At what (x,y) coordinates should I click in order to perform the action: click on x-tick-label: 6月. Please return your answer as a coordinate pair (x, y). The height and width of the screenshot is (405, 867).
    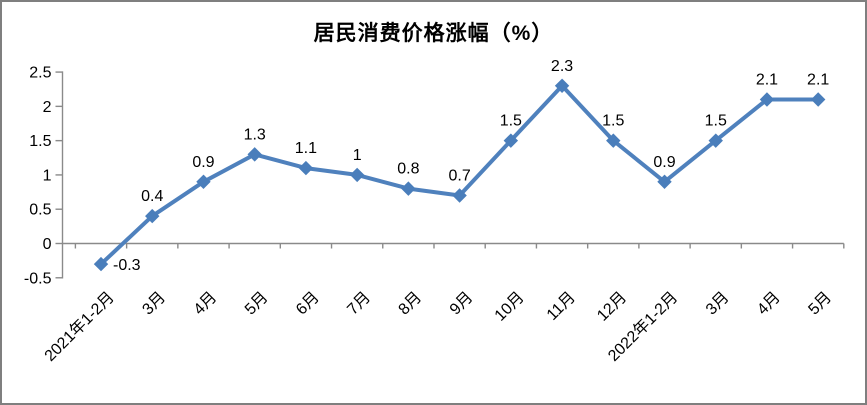
    Looking at the image, I should click on (308, 304).